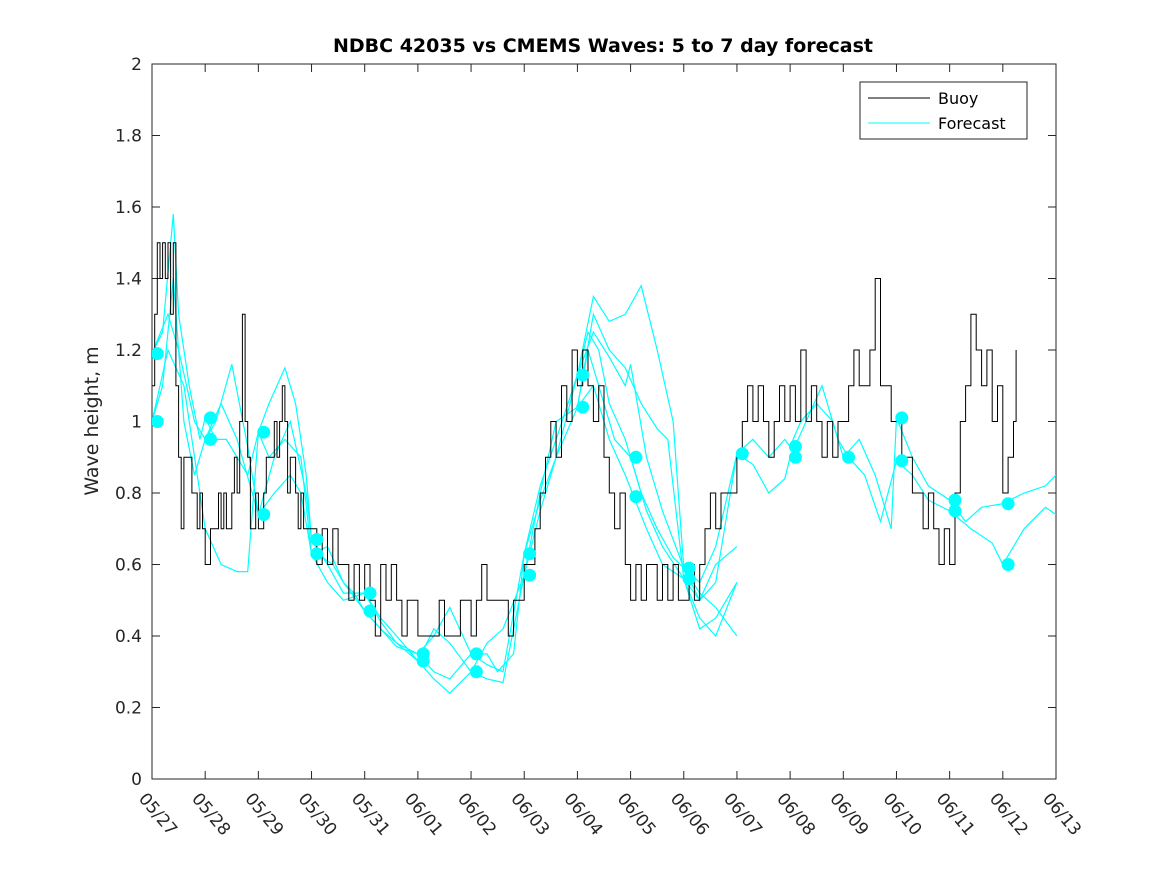 The width and height of the screenshot is (1167, 875). What do you see at coordinates (795, 814) in the screenshot?
I see `x-tick-label: 06/08` at bounding box center [795, 814].